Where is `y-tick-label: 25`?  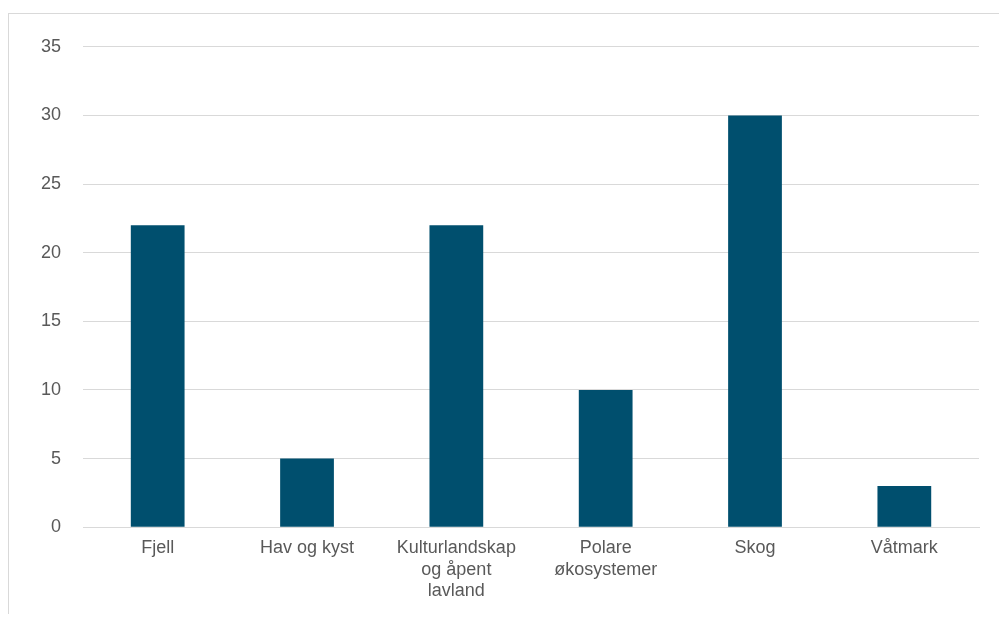 y-tick-label: 25 is located at coordinates (51, 183).